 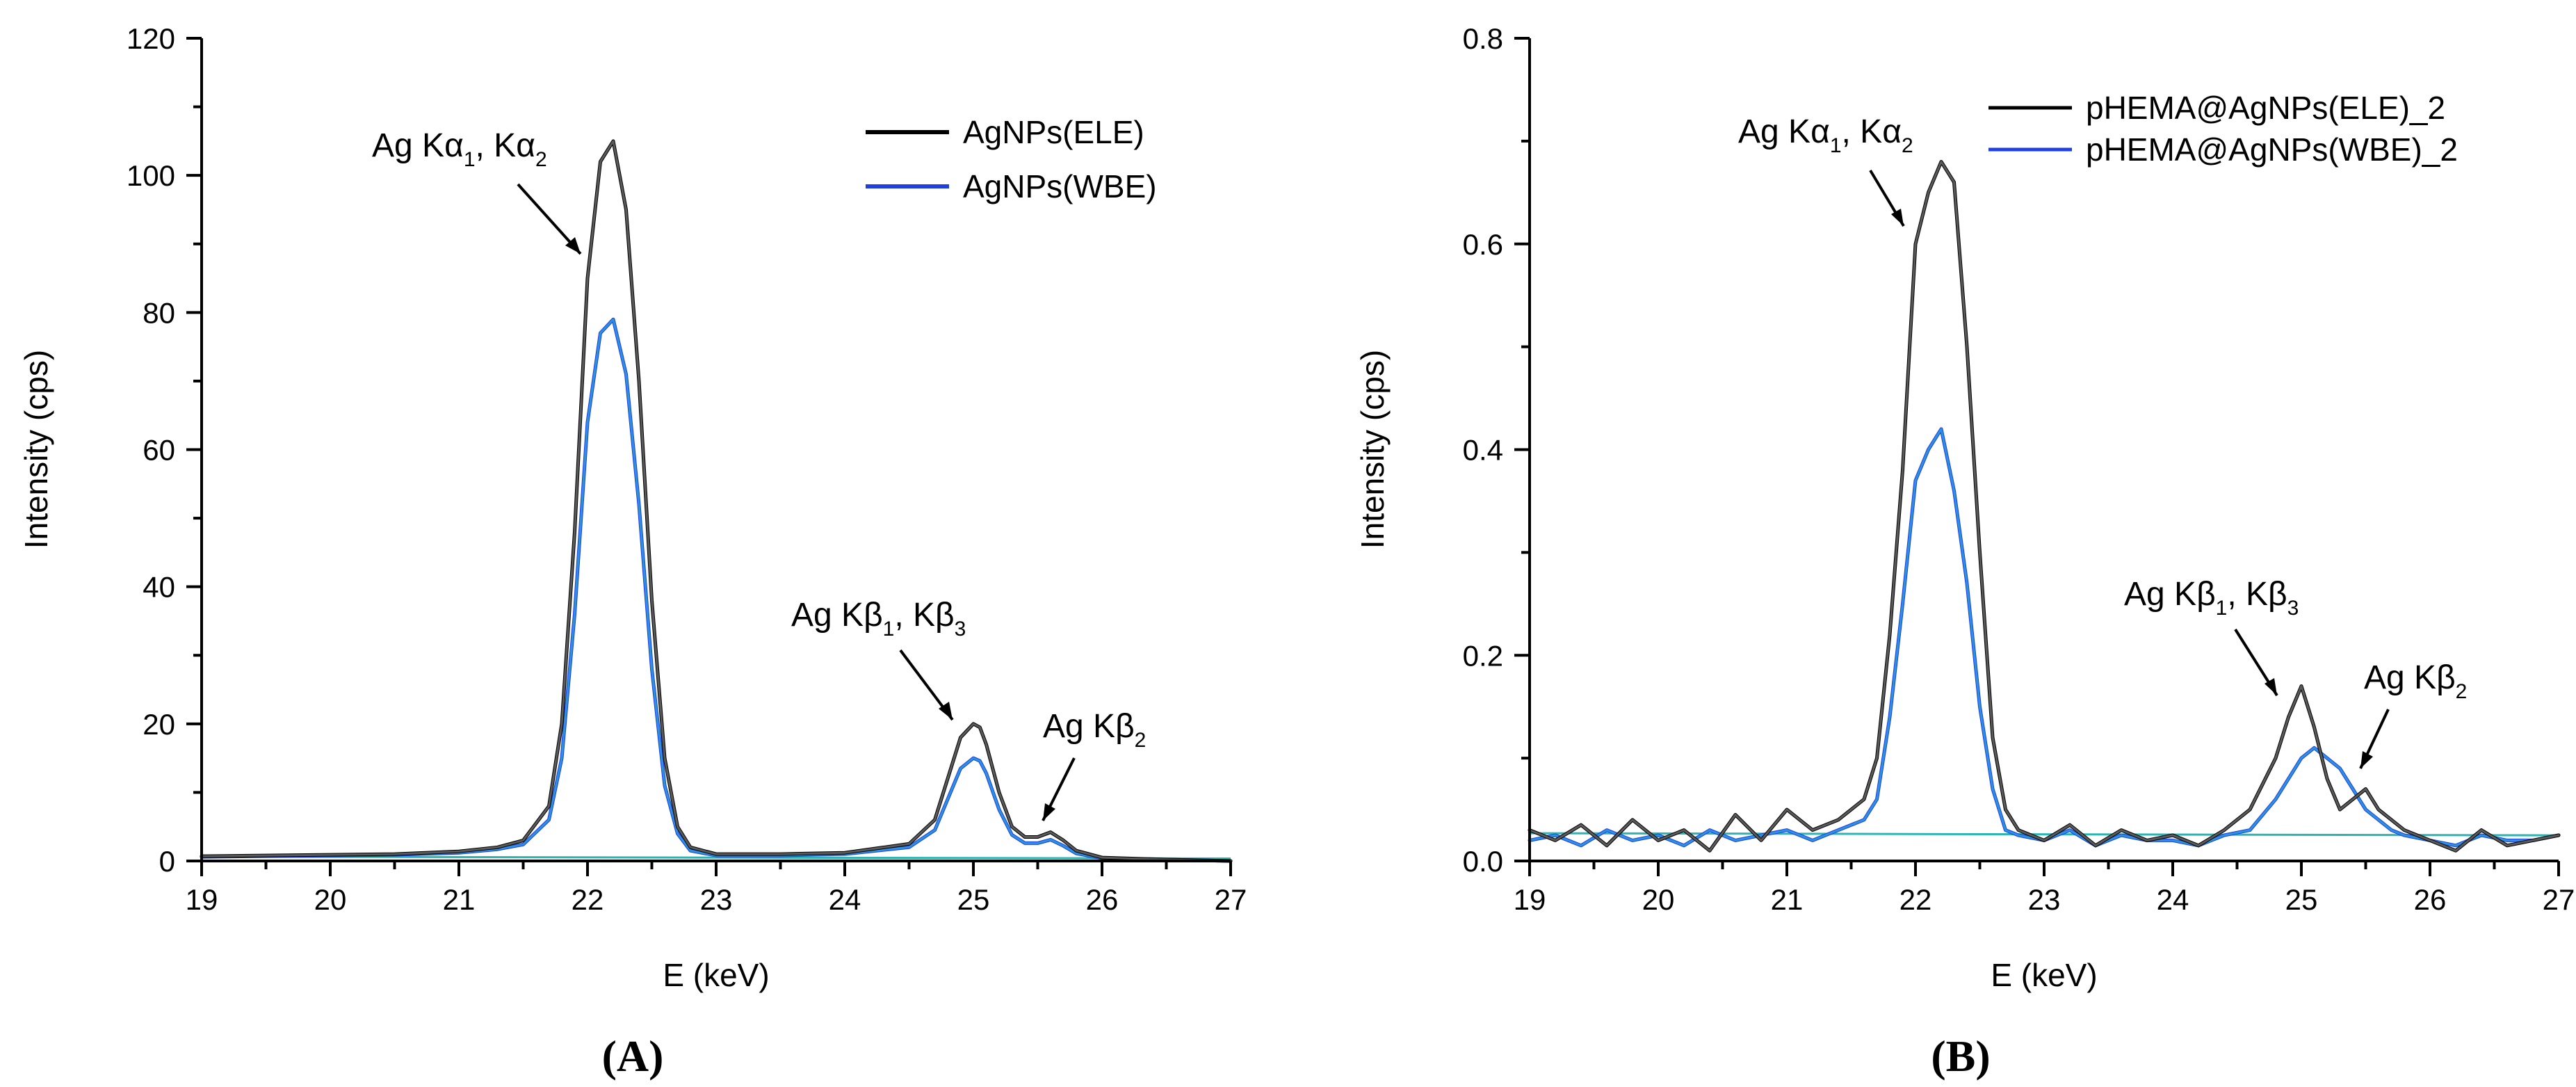 What do you see at coordinates (36, 450) in the screenshot?
I see `panel-a-y-title: Intensity (cps)` at bounding box center [36, 450].